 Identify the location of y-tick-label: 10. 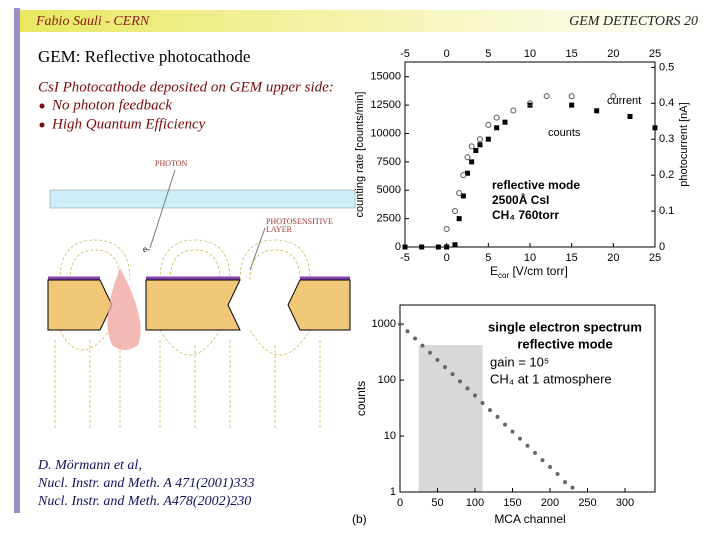
(390, 436).